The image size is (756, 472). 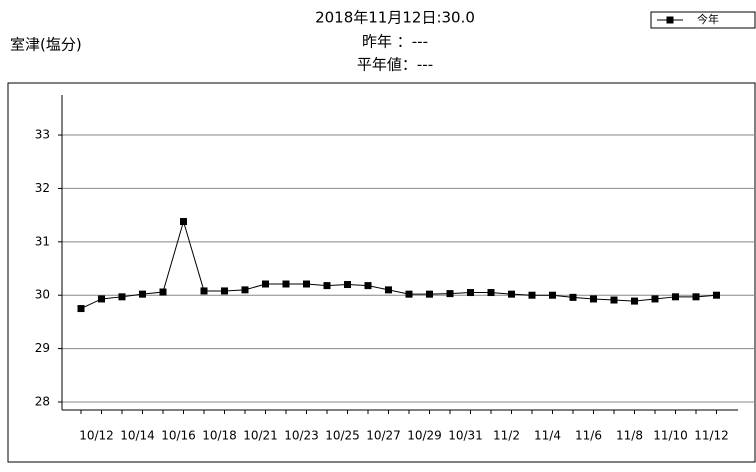 I want to click on x-tick-label: 10/29, so click(x=424, y=436).